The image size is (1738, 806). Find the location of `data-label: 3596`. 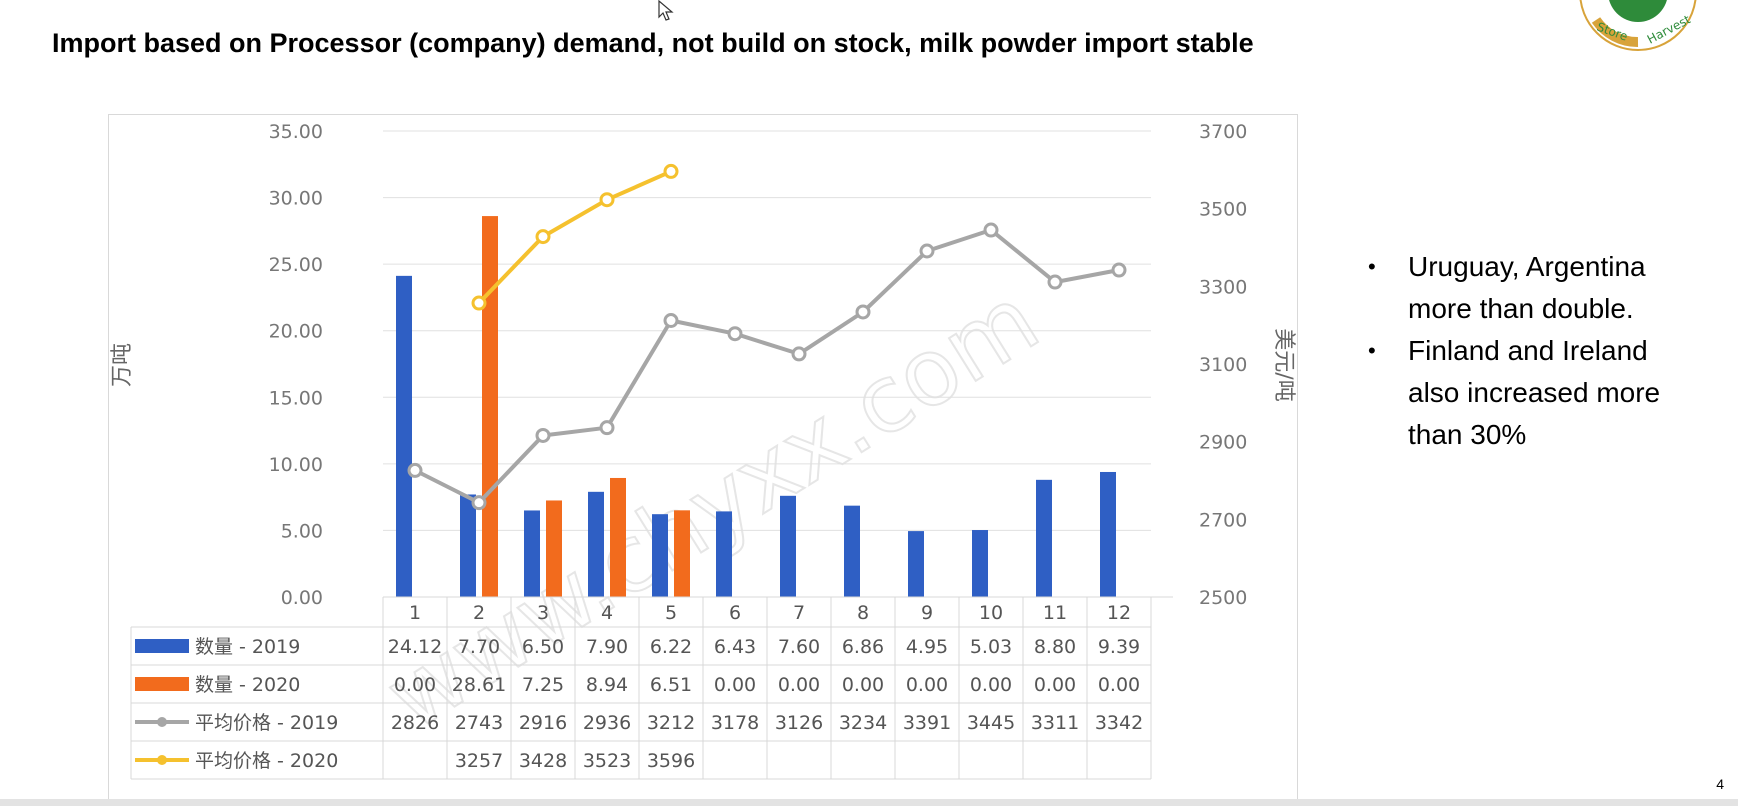

data-label: 3596 is located at coordinates (671, 761).